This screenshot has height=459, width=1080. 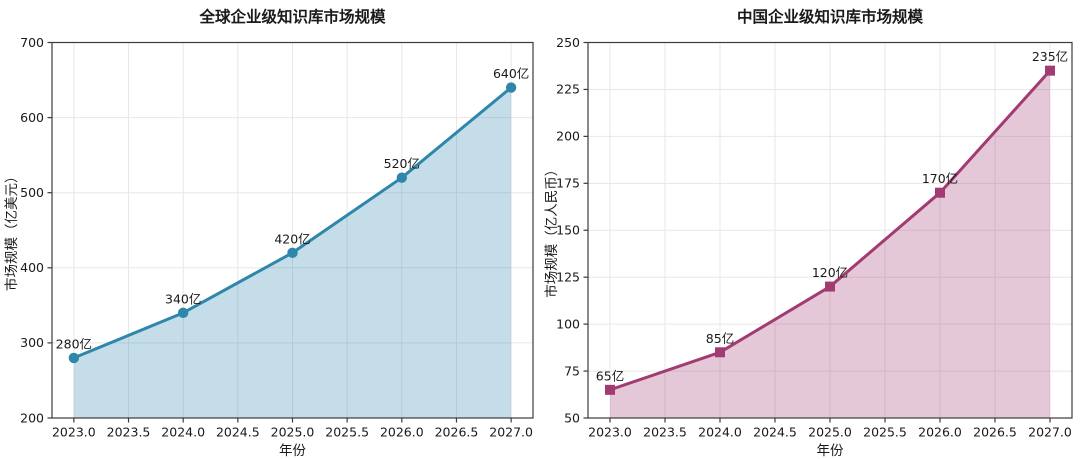 I want to click on y-tick-label: 500, so click(x=32, y=192).